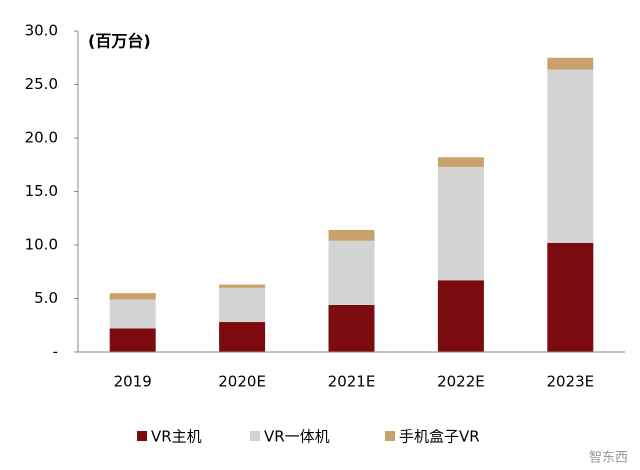  Describe the element at coordinates (41, 191) in the screenshot. I see `y-tick-label: 15.0` at that location.